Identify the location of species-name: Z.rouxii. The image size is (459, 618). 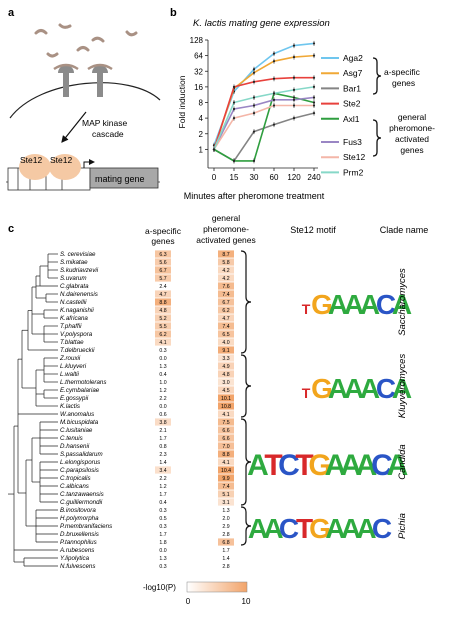
(70, 358).